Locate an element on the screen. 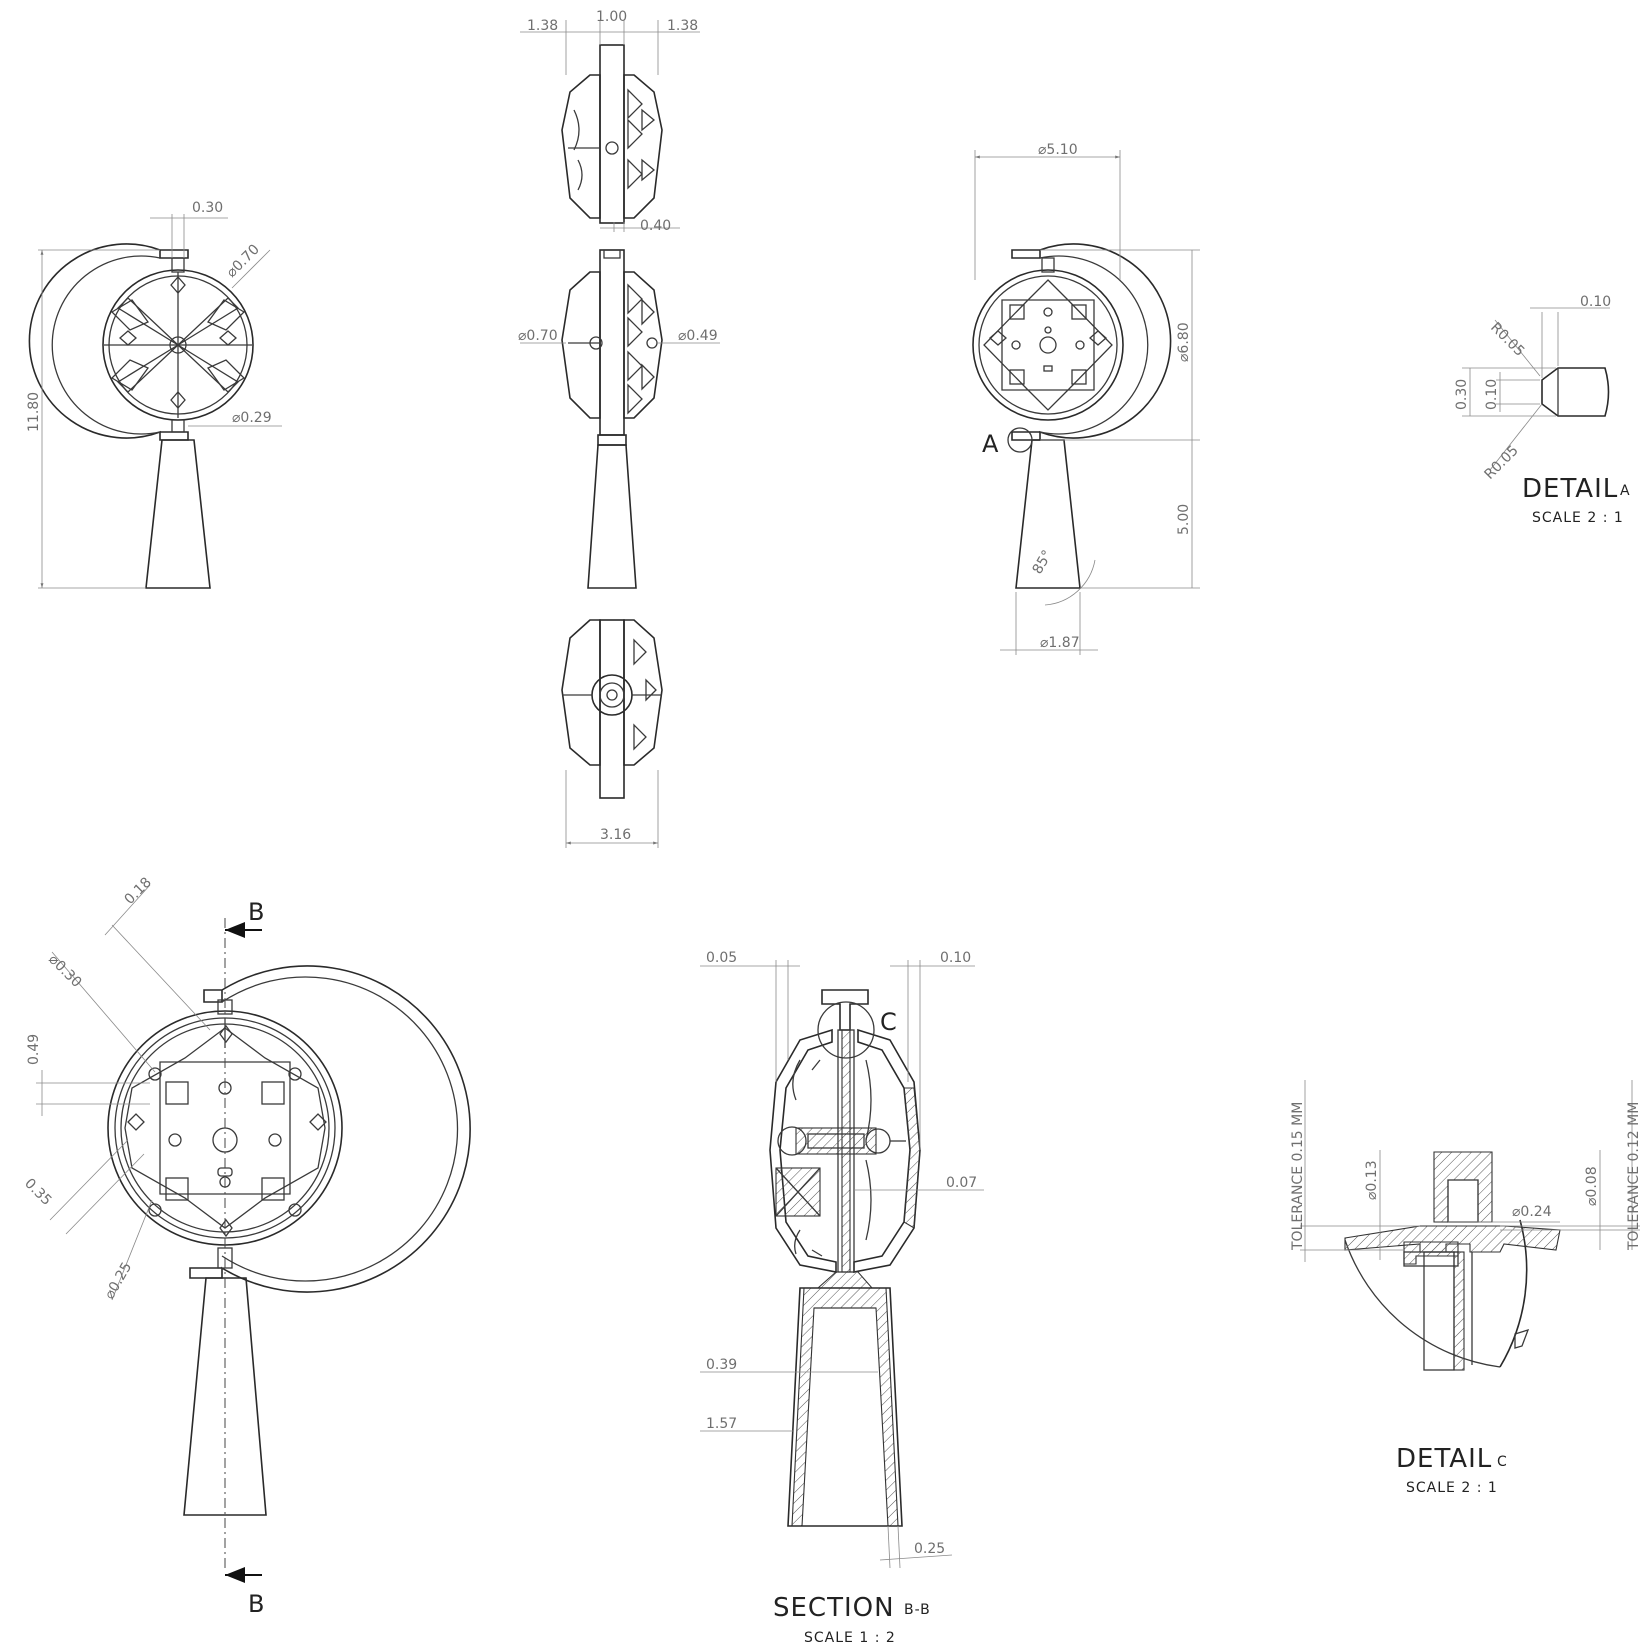  dim-taper-angle: 85° is located at coordinates (1043, 562).